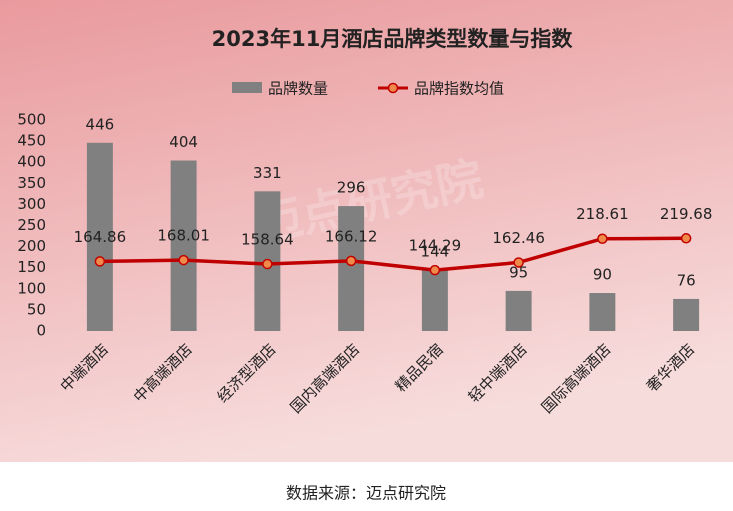  Describe the element at coordinates (459, 89) in the screenshot. I see `legend-label: 品牌指数均值` at that location.